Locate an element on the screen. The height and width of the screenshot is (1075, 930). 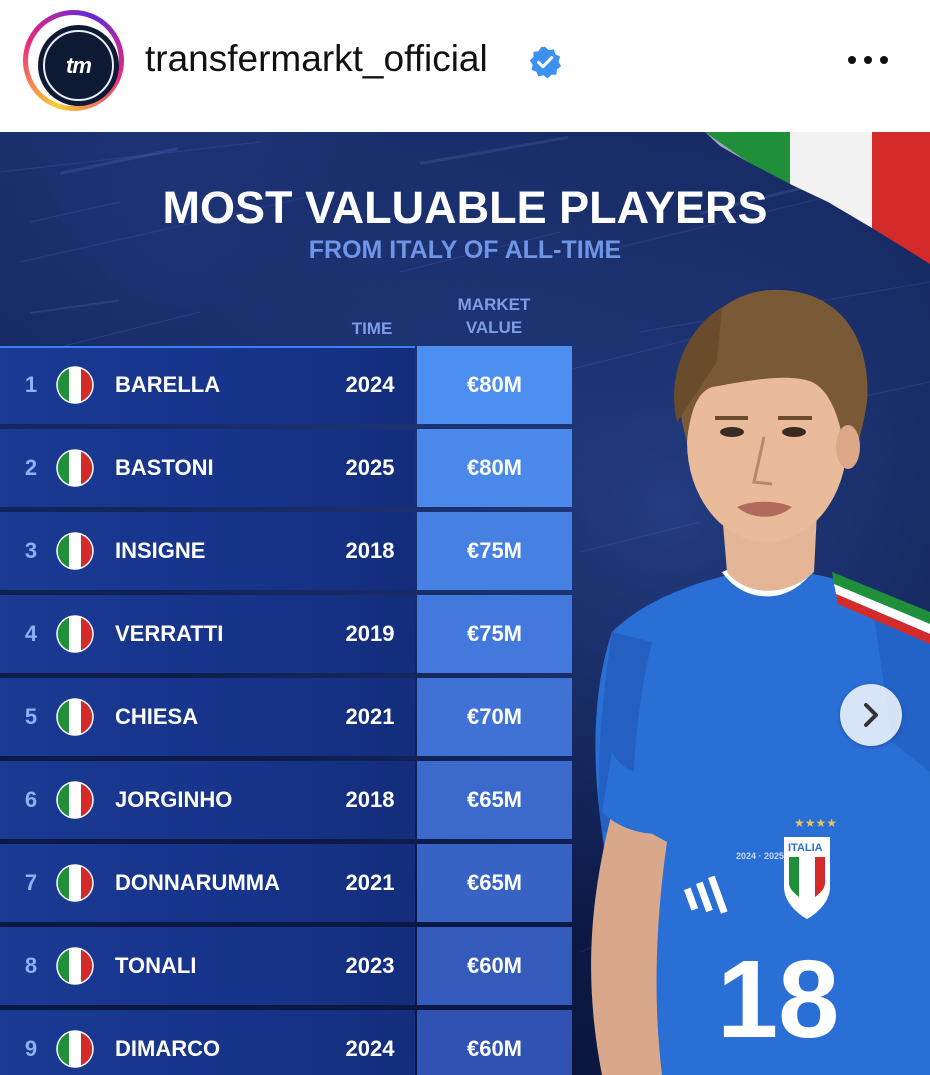
post-title: MOST VALUABLE PLAYERS is located at coordinates (465, 207).